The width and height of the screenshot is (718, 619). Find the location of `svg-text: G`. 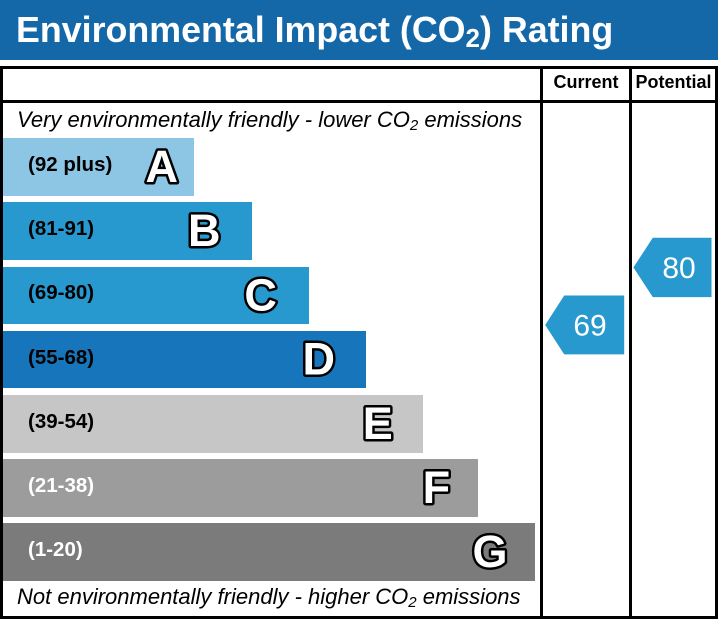

svg-text: G is located at coordinates (489, 551).